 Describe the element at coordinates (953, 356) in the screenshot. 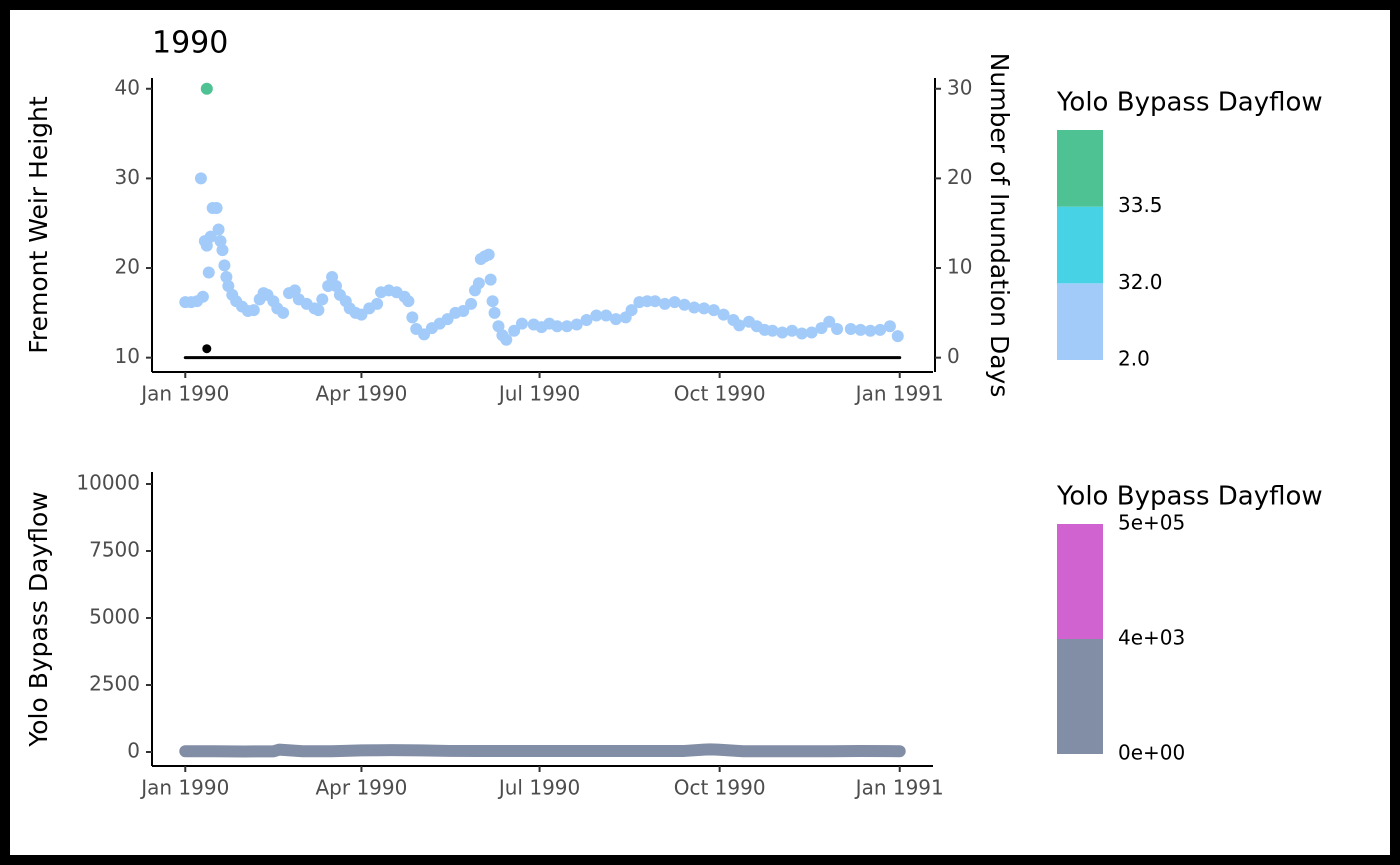

I see `y2-tick-label: 0` at that location.